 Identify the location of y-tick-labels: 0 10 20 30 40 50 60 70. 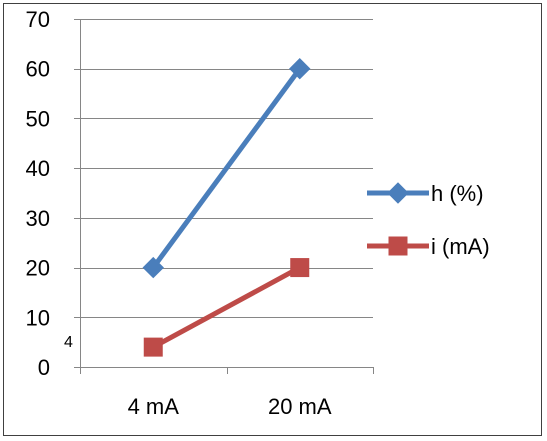
(38, 193).